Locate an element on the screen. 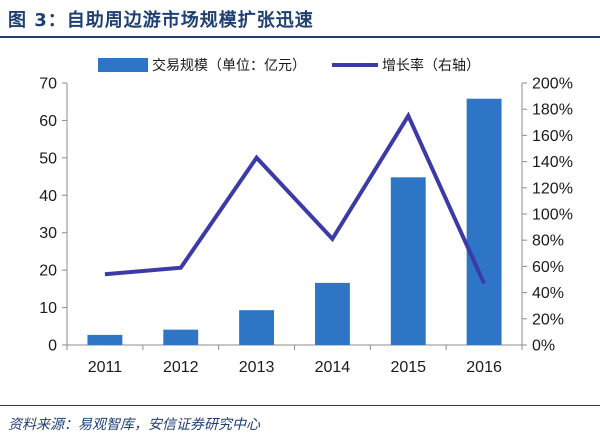  right-axis-tick-label: 80% is located at coordinates (548, 241).